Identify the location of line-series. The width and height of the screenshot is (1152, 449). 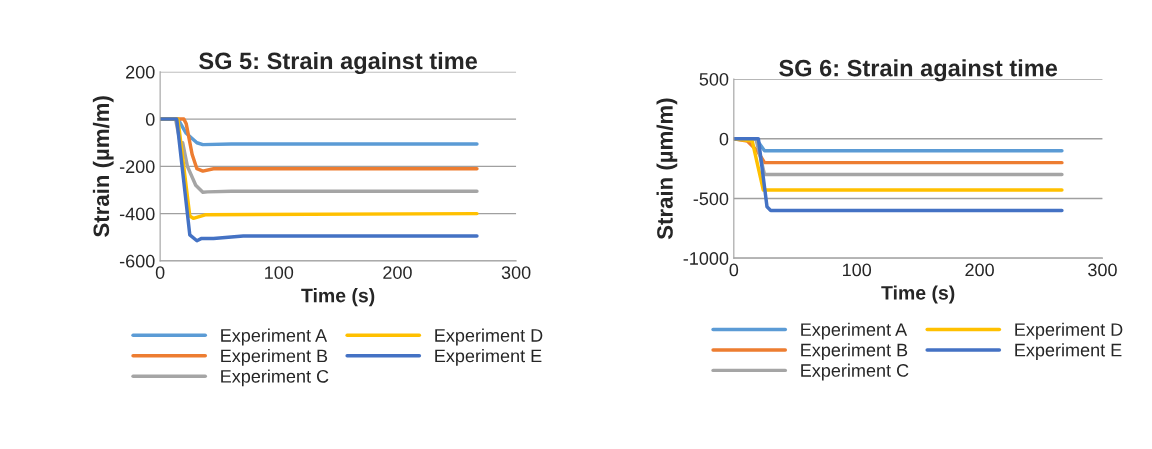
(319, 180).